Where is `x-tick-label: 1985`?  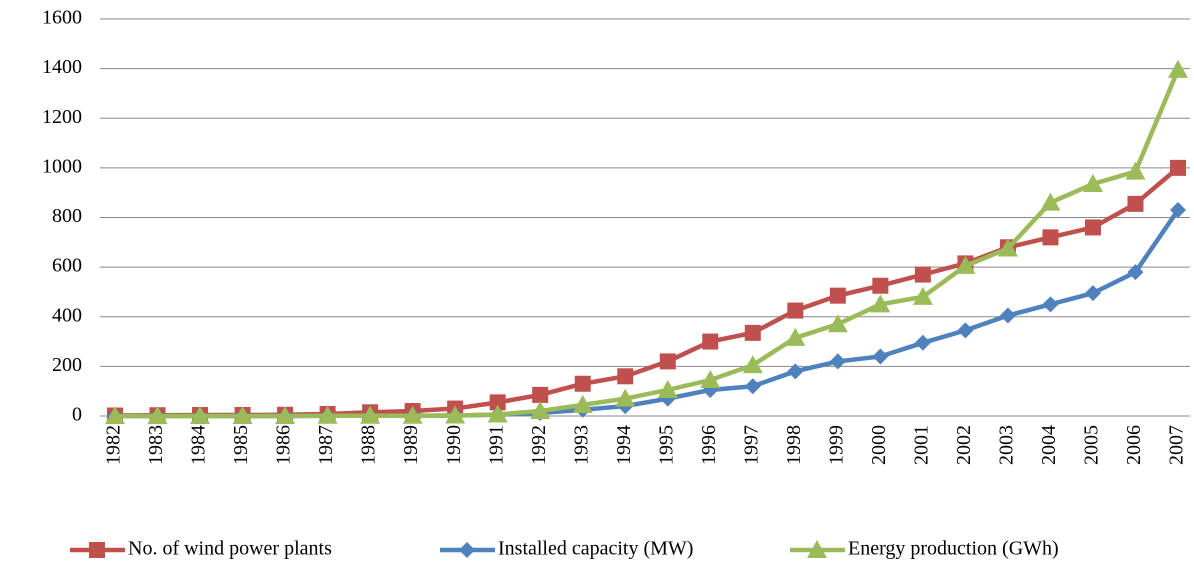 x-tick-label: 1985 is located at coordinates (241, 445).